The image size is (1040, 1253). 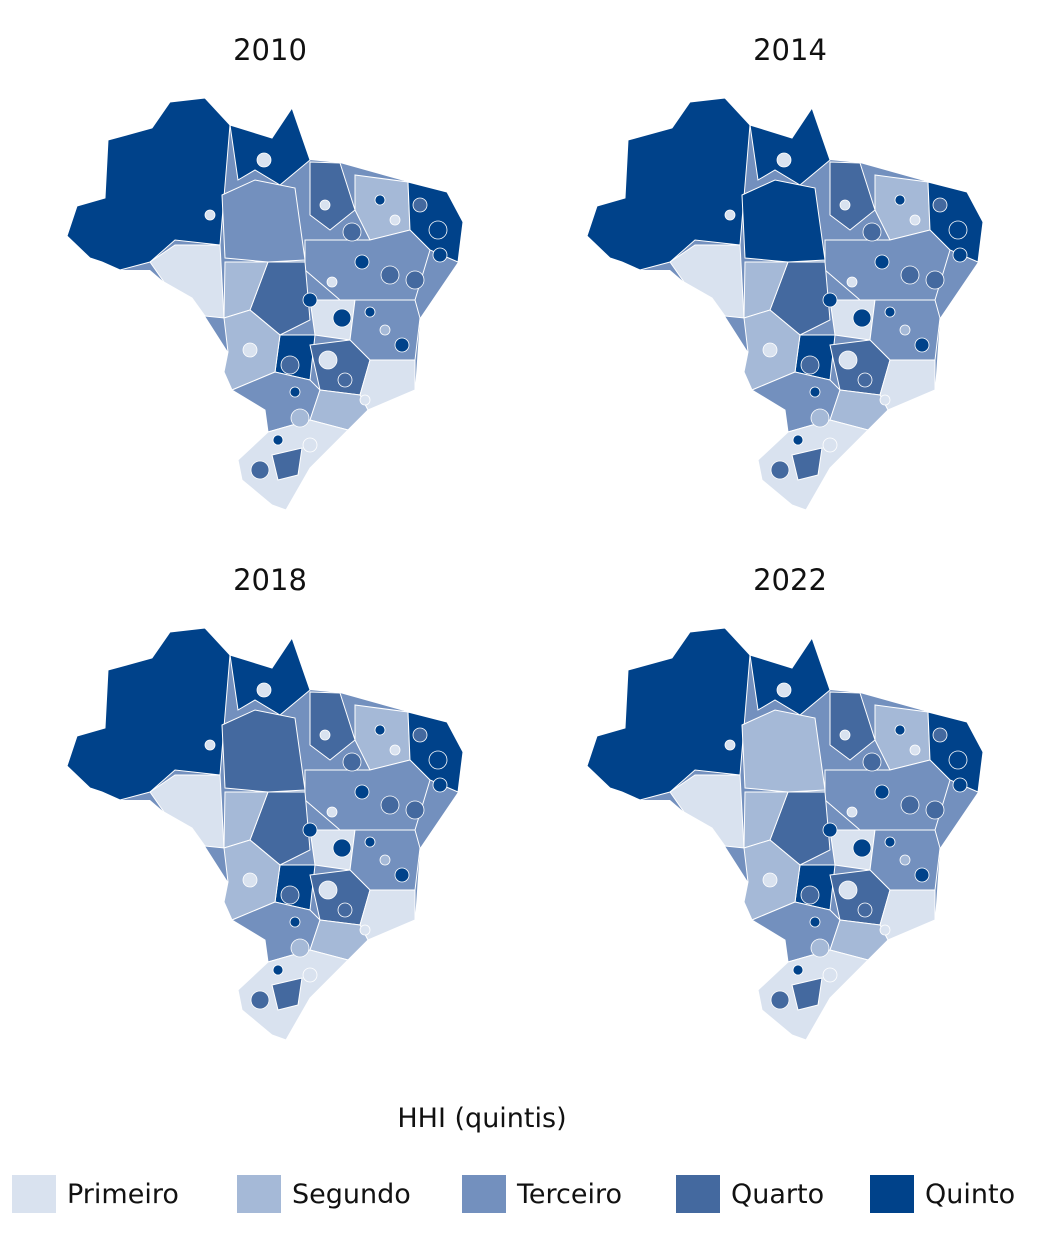 What do you see at coordinates (778, 1194) in the screenshot?
I see `legend-label: Quarto` at bounding box center [778, 1194].